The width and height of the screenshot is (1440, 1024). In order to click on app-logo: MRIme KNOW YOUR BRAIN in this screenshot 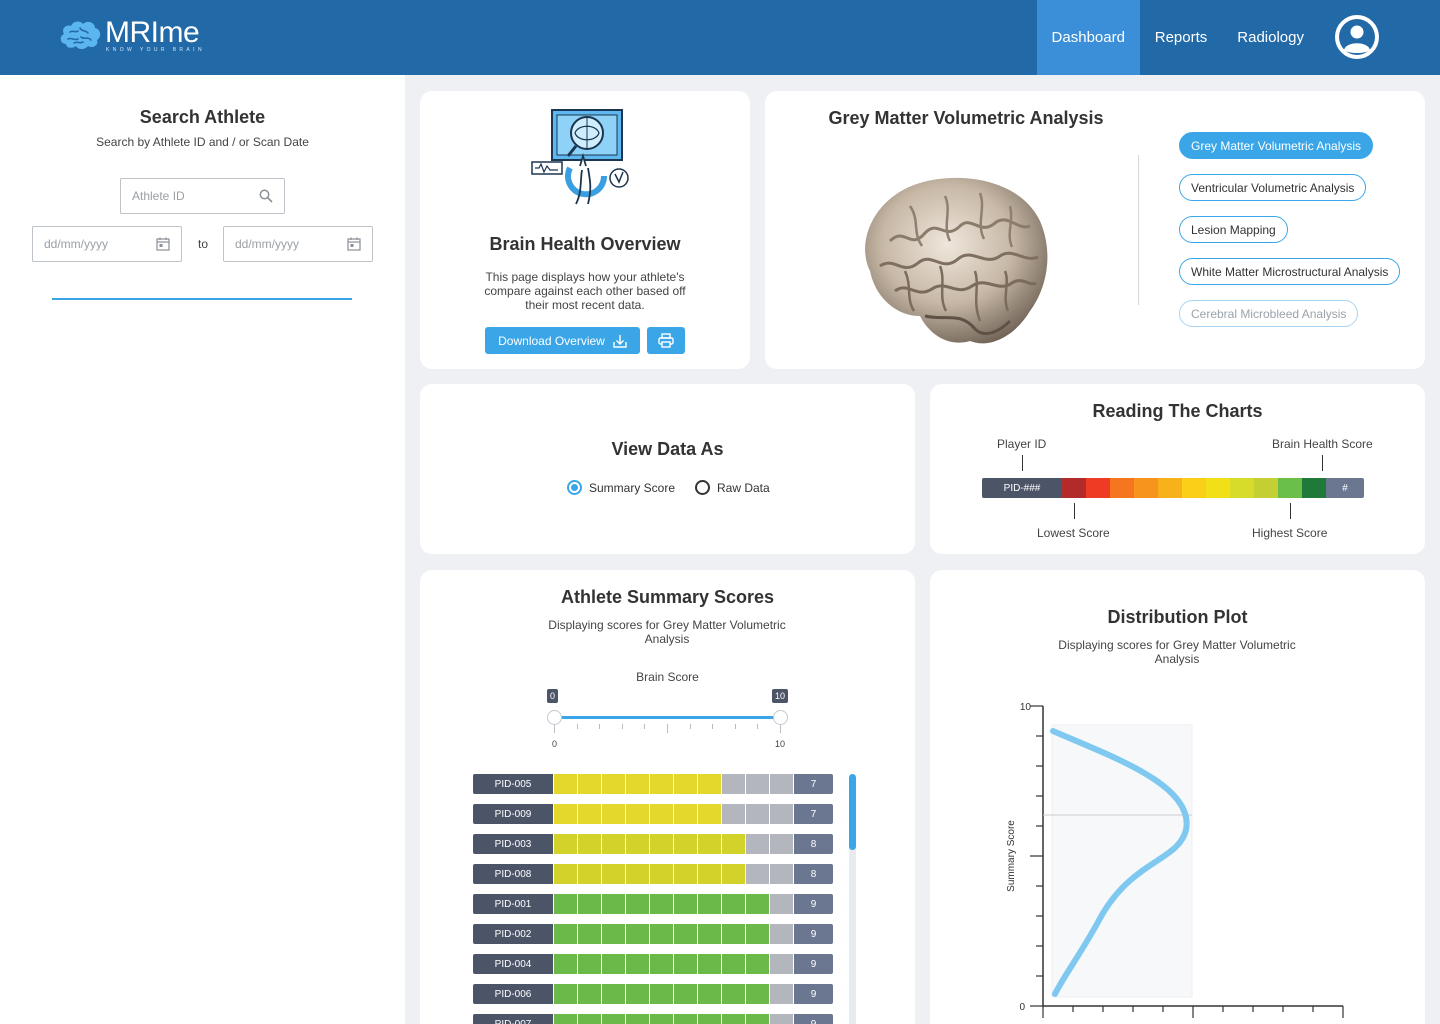, I will do `click(130, 34)`.